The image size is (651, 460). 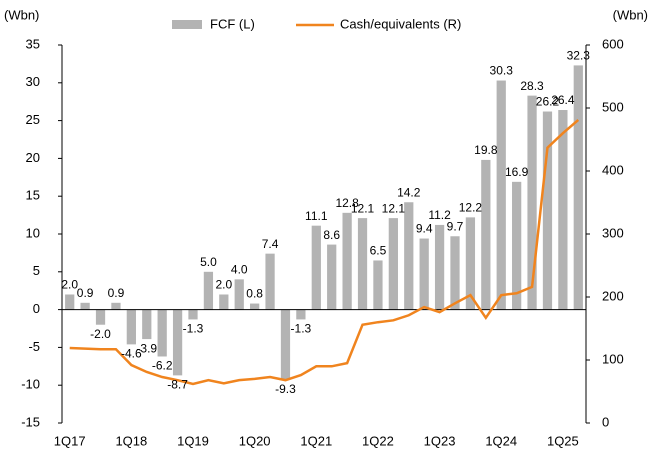 What do you see at coordinates (630, 14) in the screenshot?
I see `y2-axis-label: (Wbn)` at bounding box center [630, 14].